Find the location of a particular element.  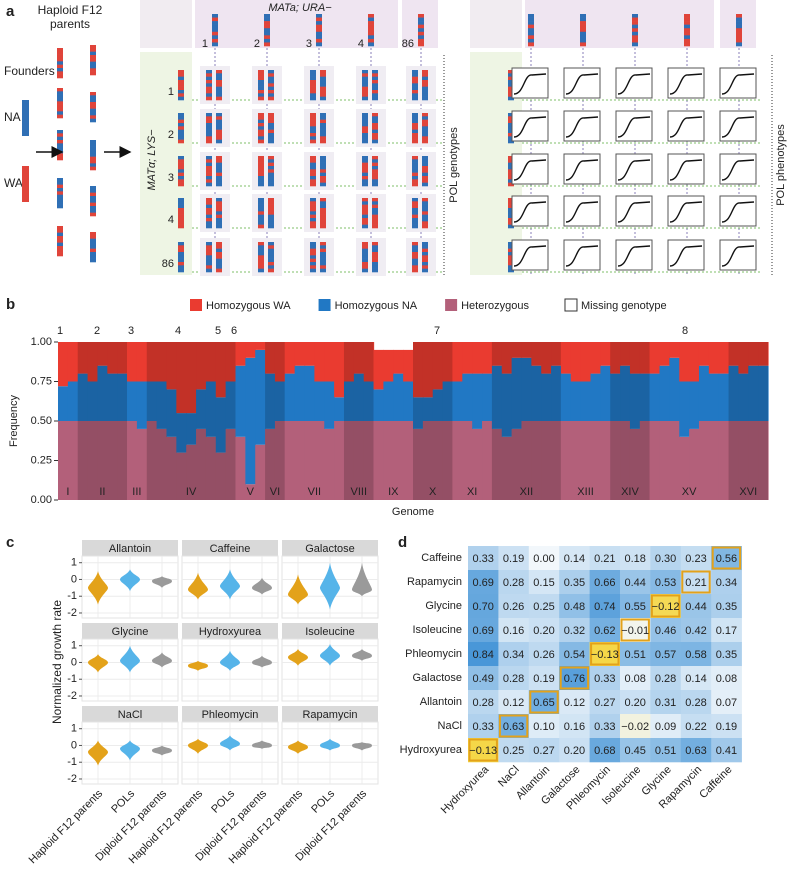

chromosome-shade is located at coordinates (630, 421).